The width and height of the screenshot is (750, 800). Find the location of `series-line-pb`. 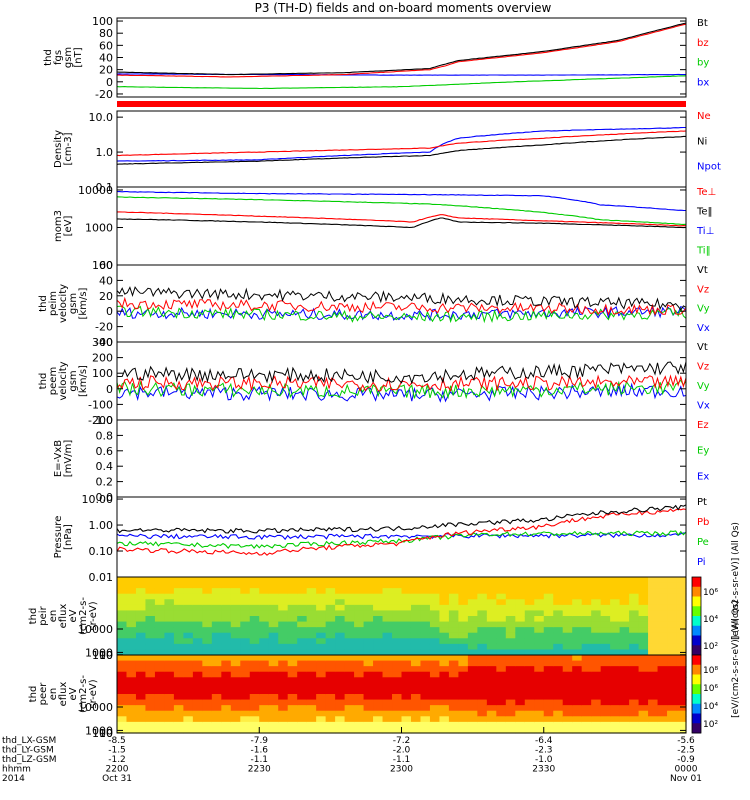

series-line-pb is located at coordinates (401, 532).